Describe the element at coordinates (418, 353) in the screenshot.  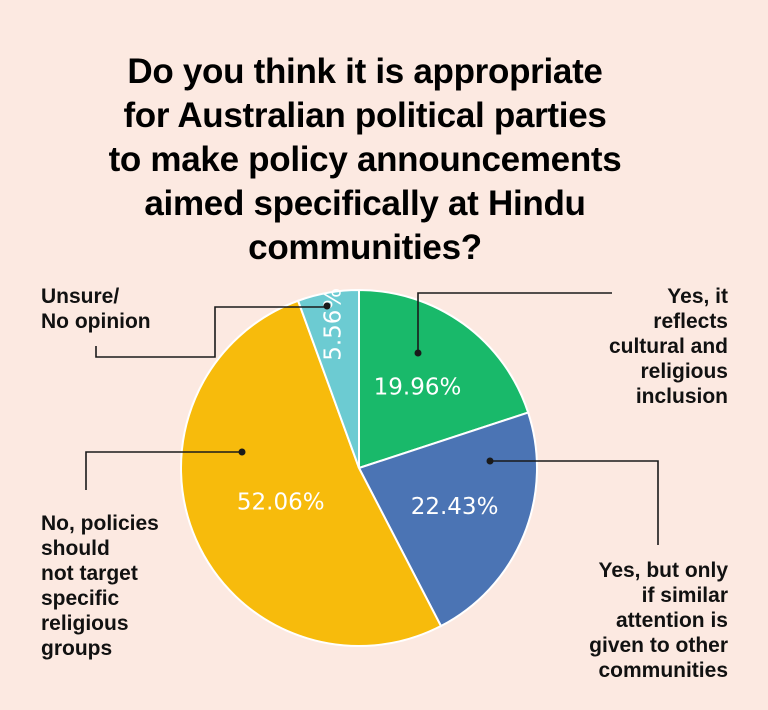
I see `leader-dot-yes-inclusion` at that location.